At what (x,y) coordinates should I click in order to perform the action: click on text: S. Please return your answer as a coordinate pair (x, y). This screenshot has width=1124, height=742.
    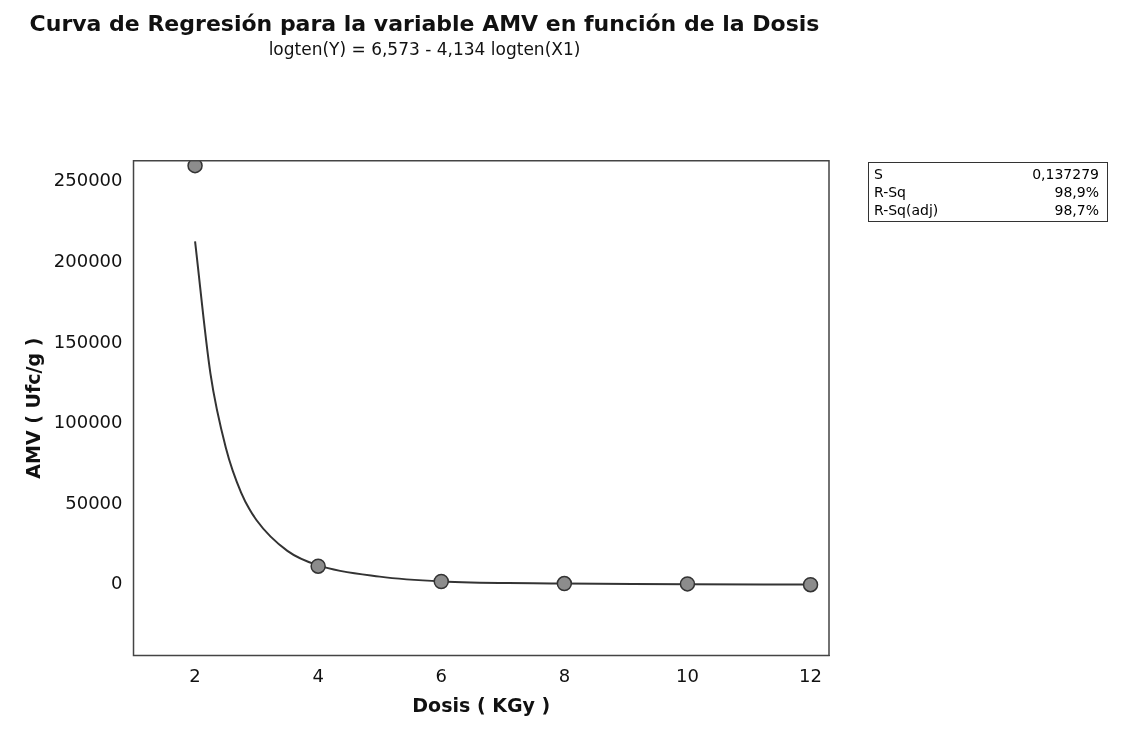
    Looking at the image, I should click on (879, 174).